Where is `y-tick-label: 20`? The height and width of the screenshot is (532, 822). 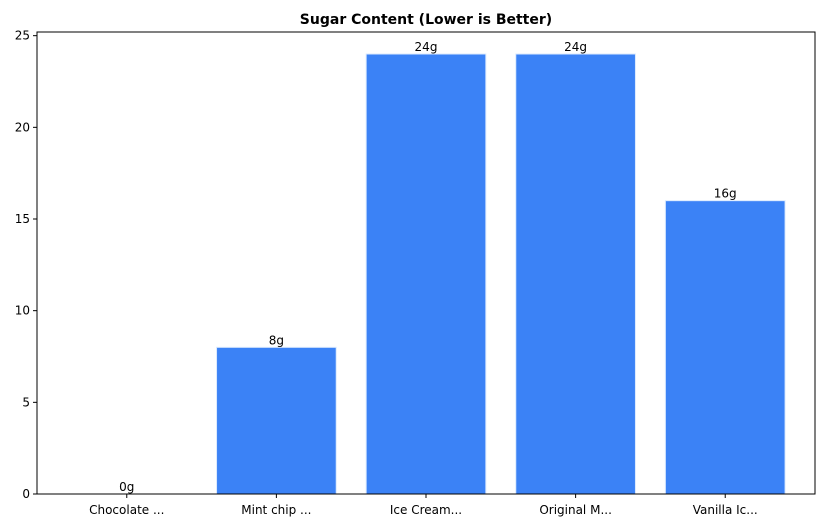 y-tick-label: 20 is located at coordinates (22, 127).